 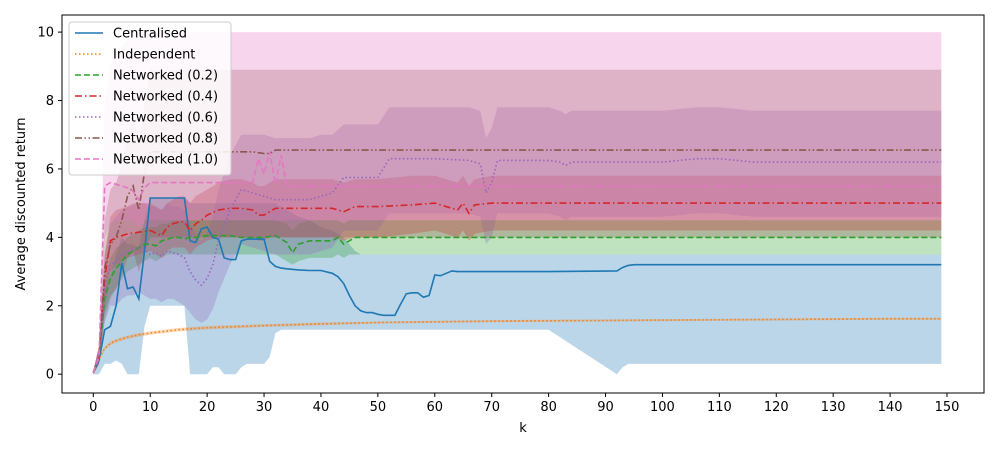 I want to click on x-tick-label: 80, so click(x=548, y=407).